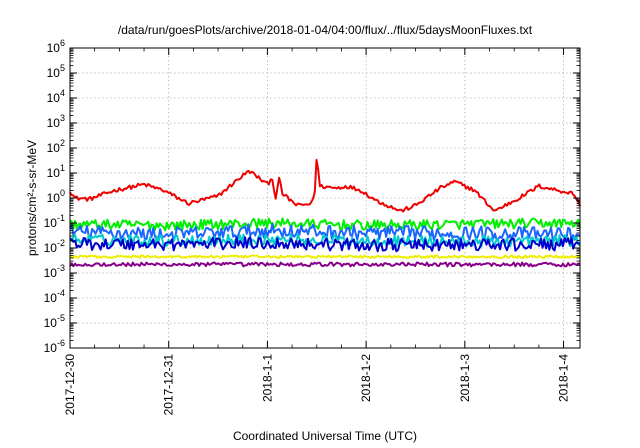  I want to click on x-tick-label: 2018-1-2, so click(366, 378).